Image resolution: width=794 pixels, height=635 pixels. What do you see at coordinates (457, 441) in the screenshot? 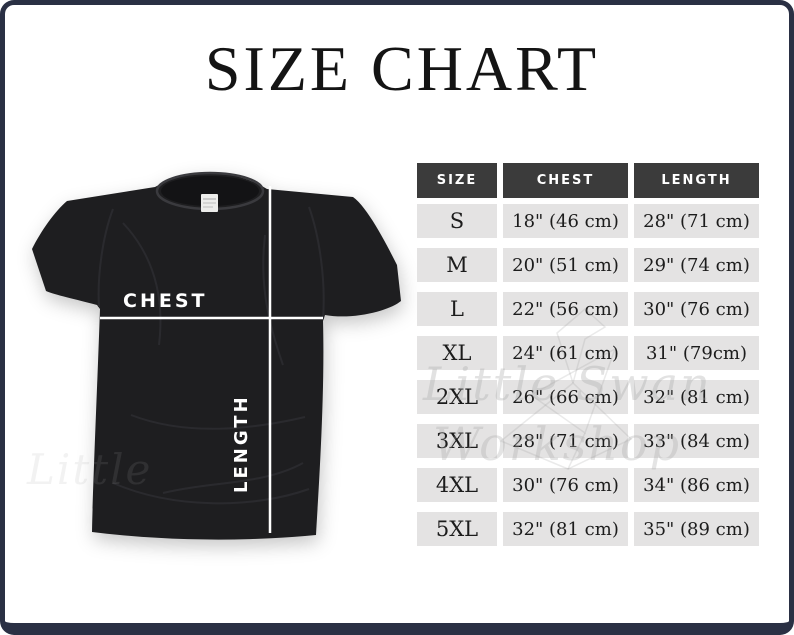
I see `size-cell: 3XL` at bounding box center [457, 441].